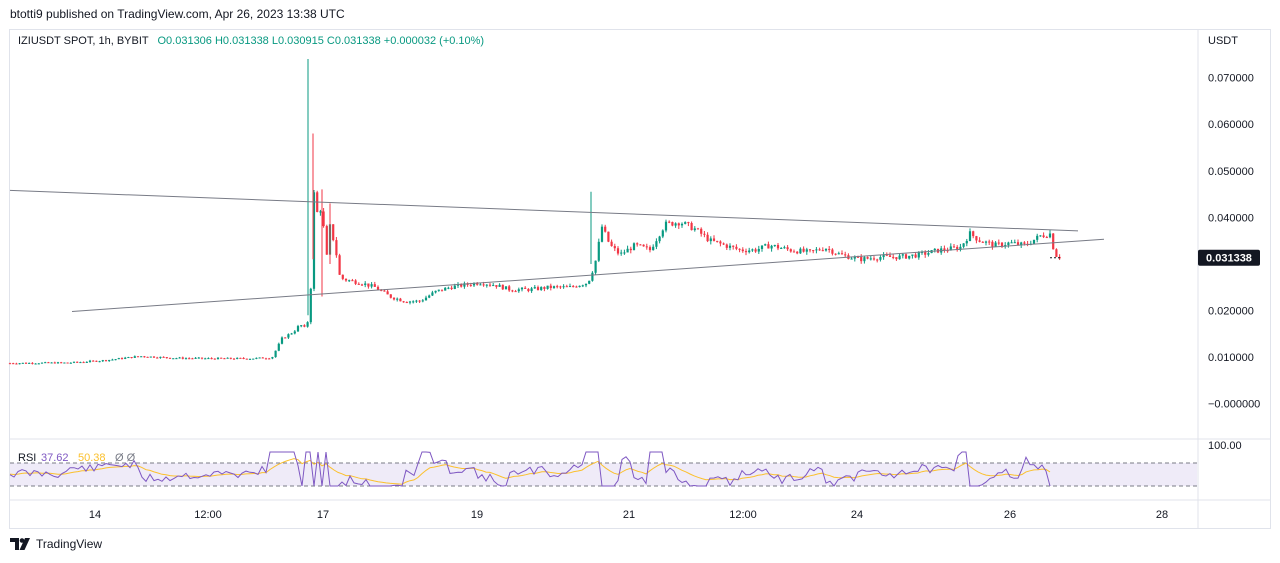 The width and height of the screenshot is (1280, 563). Describe the element at coordinates (1234, 405) in the screenshot. I see `y-tick-label: −0.000000` at that location.